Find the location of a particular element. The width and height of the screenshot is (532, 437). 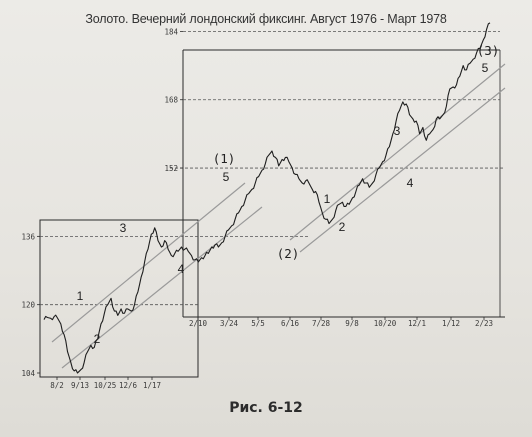

x-tick-label: 1/17 is located at coordinates (152, 385).